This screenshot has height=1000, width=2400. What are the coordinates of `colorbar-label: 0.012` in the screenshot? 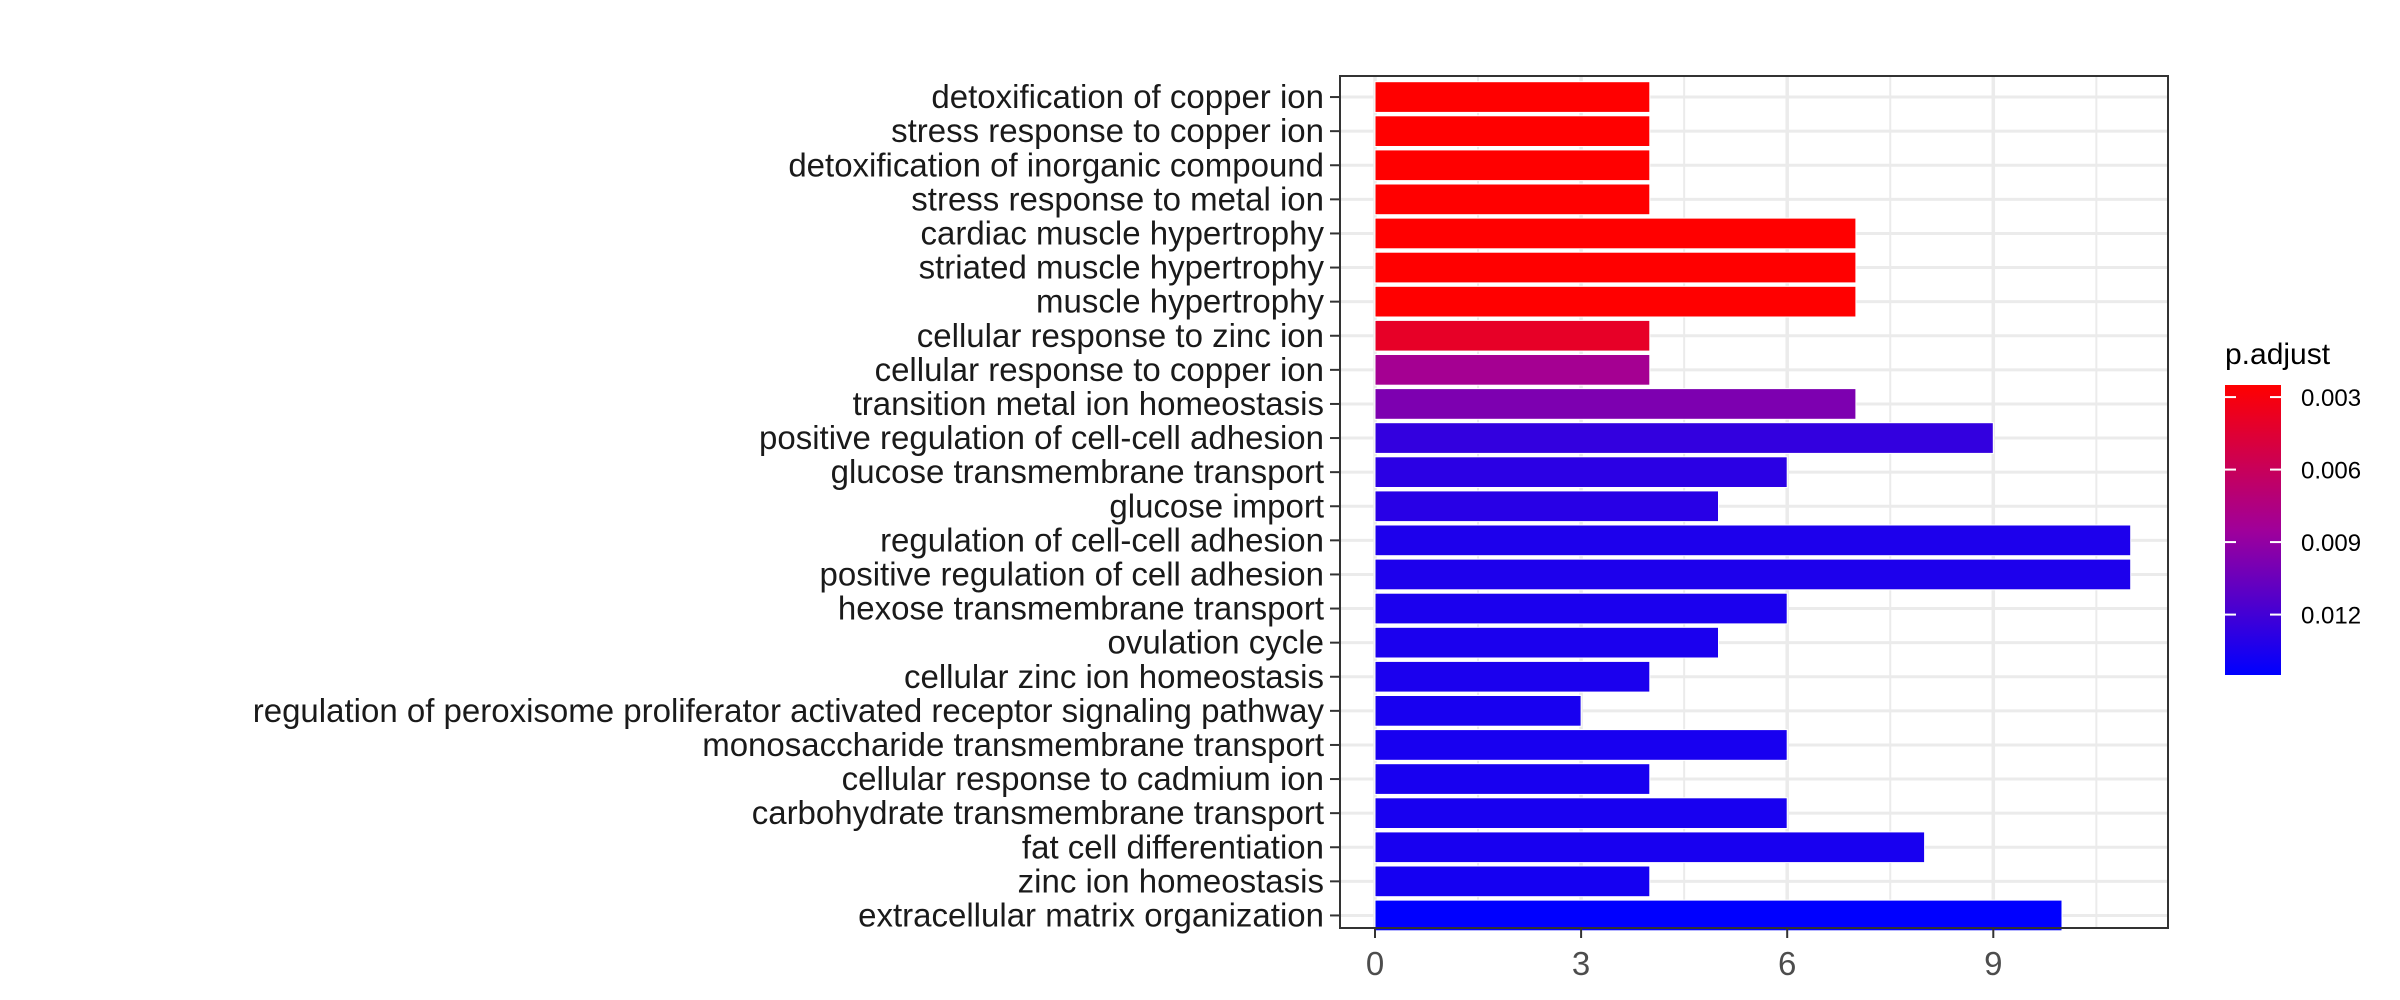 It's located at (2331, 616).